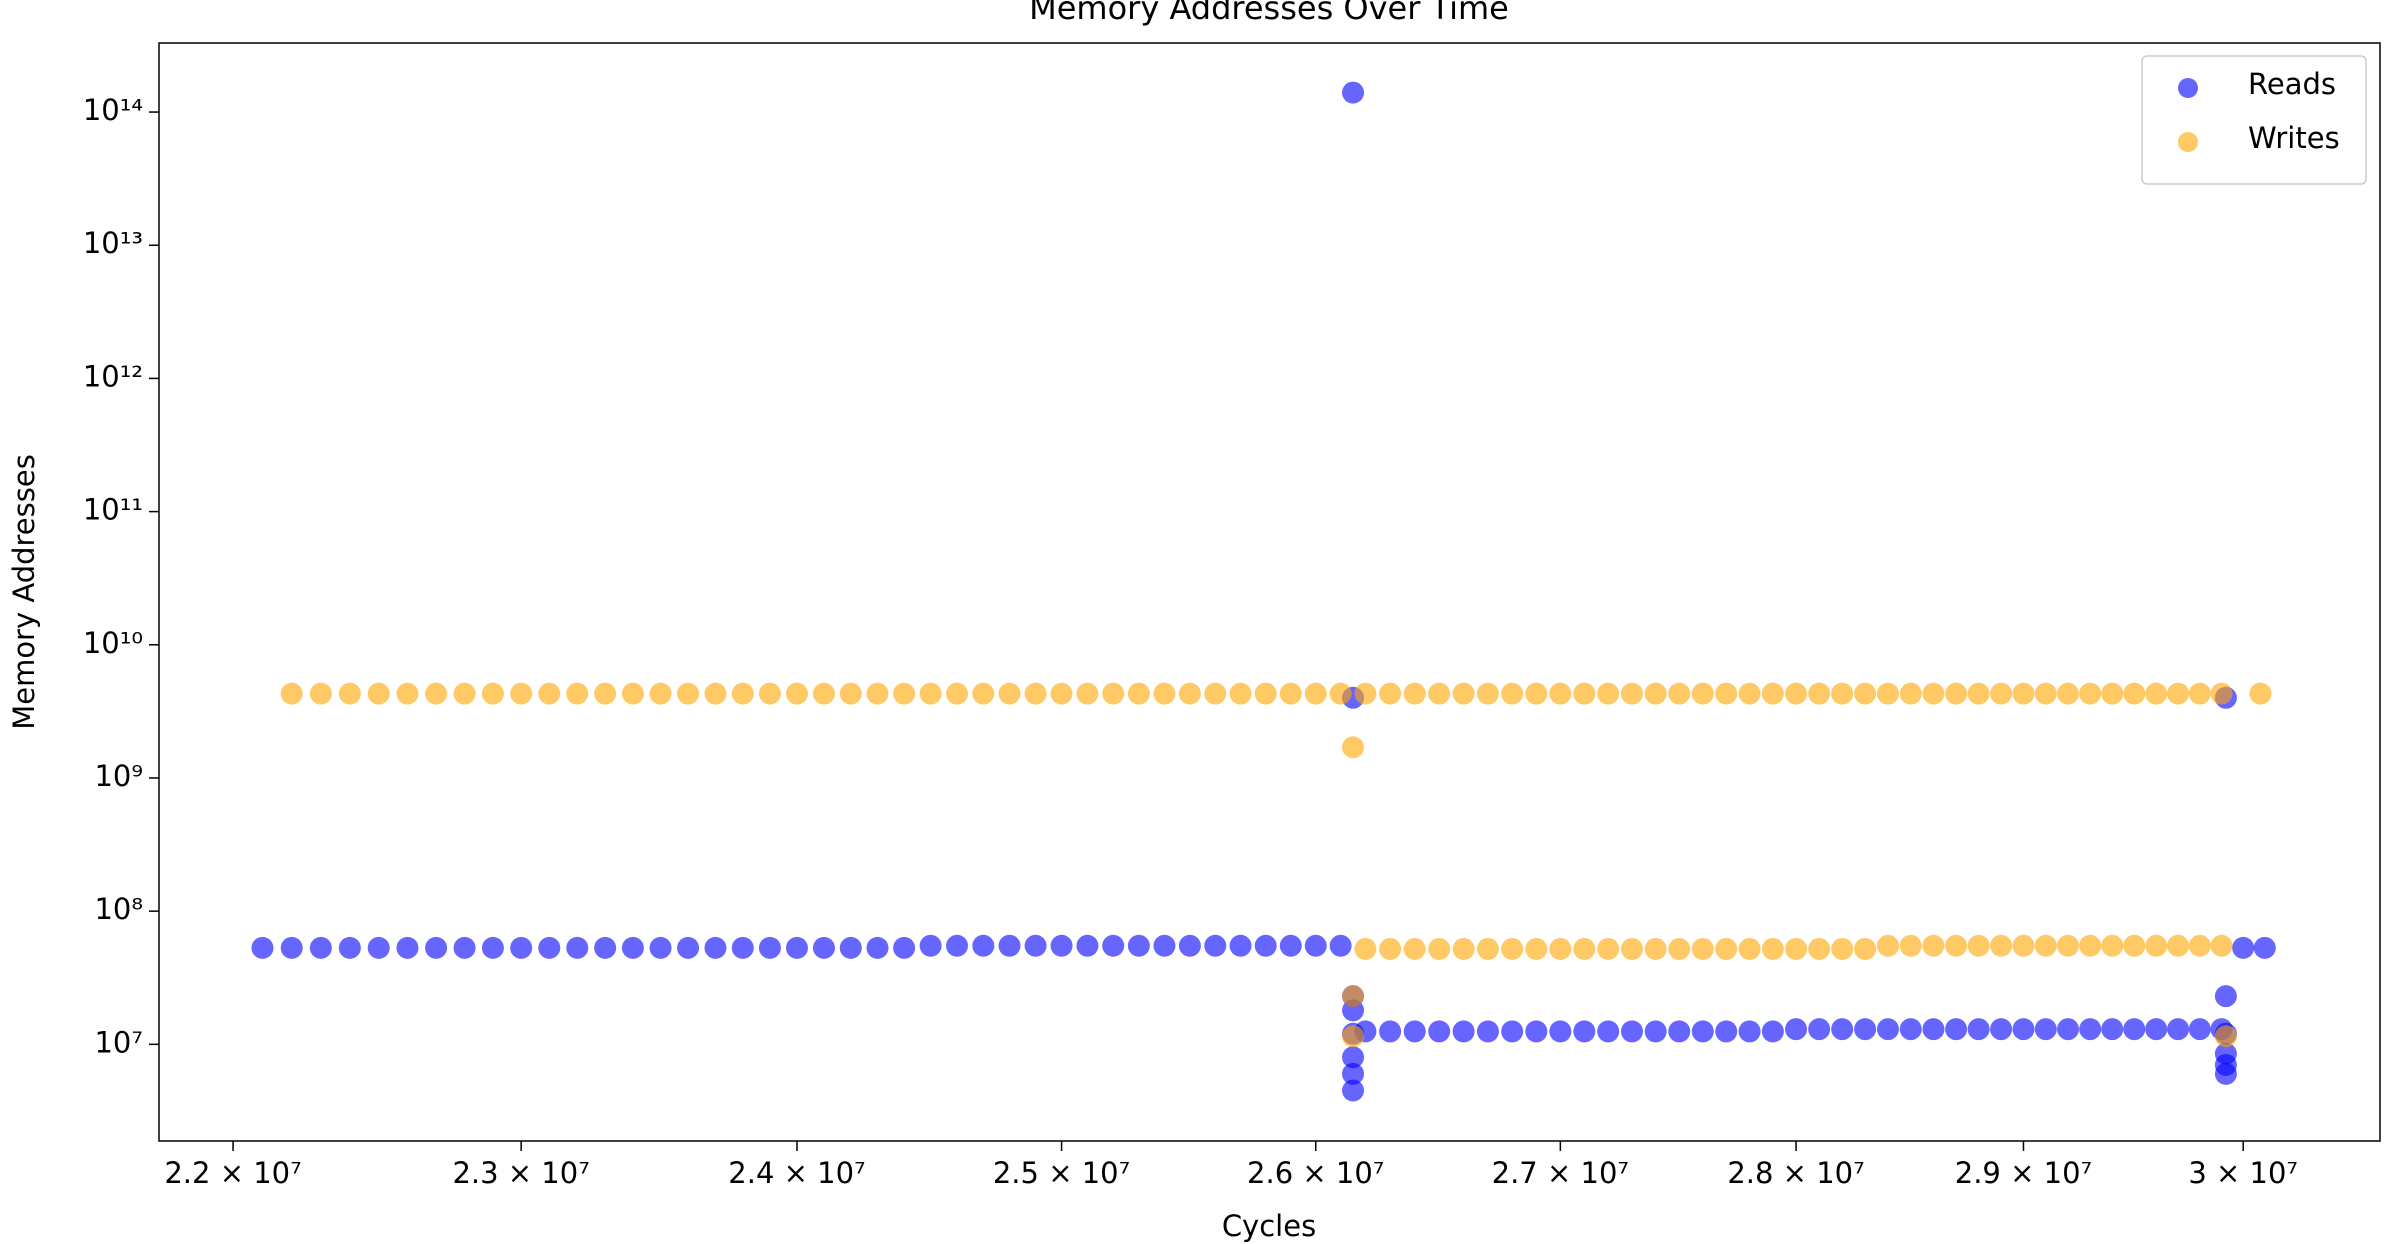  I want to click on x-tick-label: 3 × 10⁷, so click(2243, 1173).